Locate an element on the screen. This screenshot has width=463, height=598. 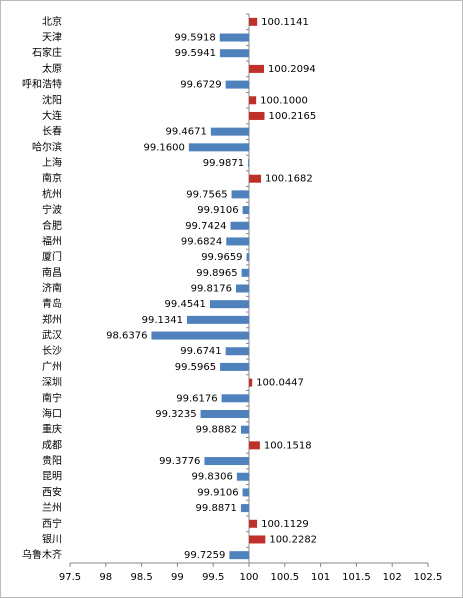
y-tick-label: 长春 is located at coordinates (52, 132).